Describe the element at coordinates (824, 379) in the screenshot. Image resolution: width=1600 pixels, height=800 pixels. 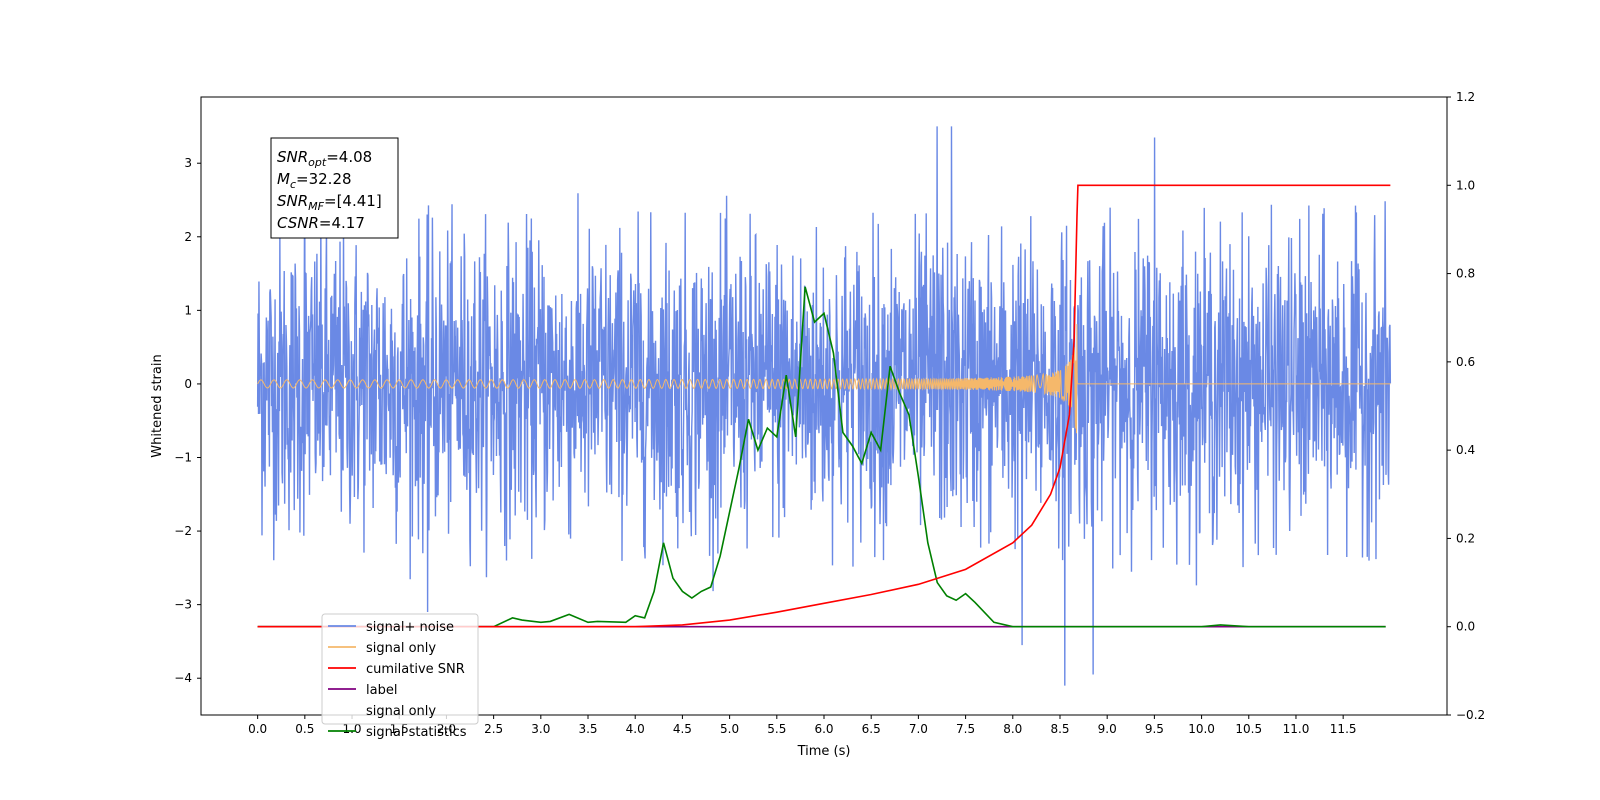
I see `series-signal-only` at that location.